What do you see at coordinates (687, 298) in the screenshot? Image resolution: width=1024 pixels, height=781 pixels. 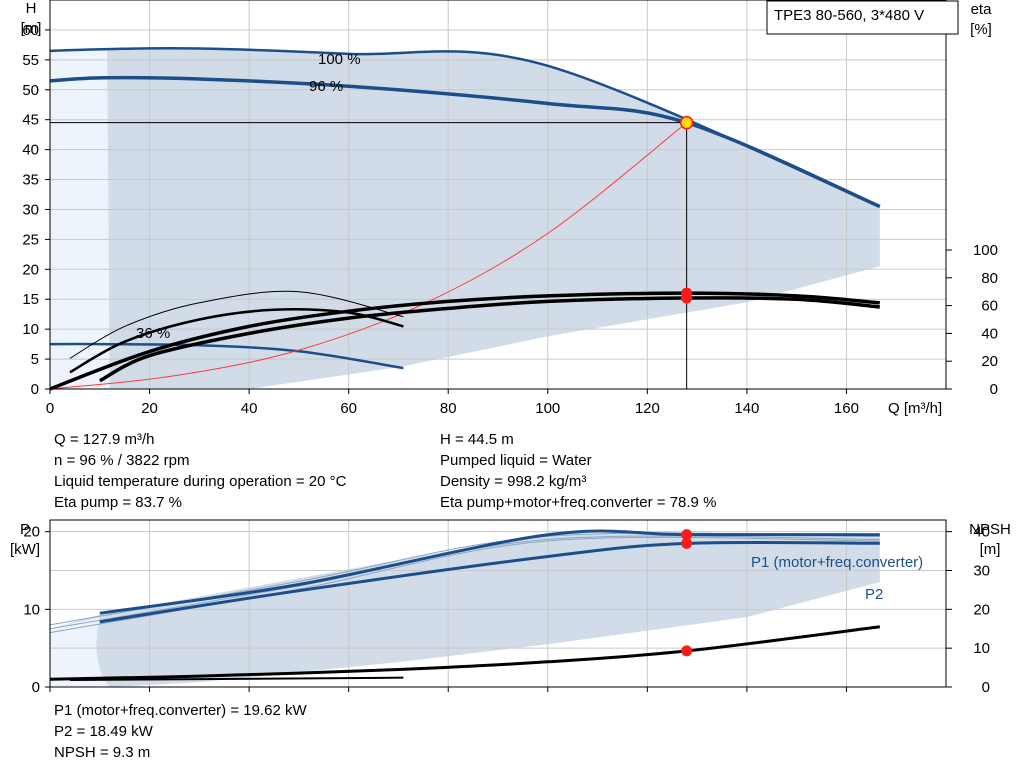 I see `eta-total-marker` at bounding box center [687, 298].